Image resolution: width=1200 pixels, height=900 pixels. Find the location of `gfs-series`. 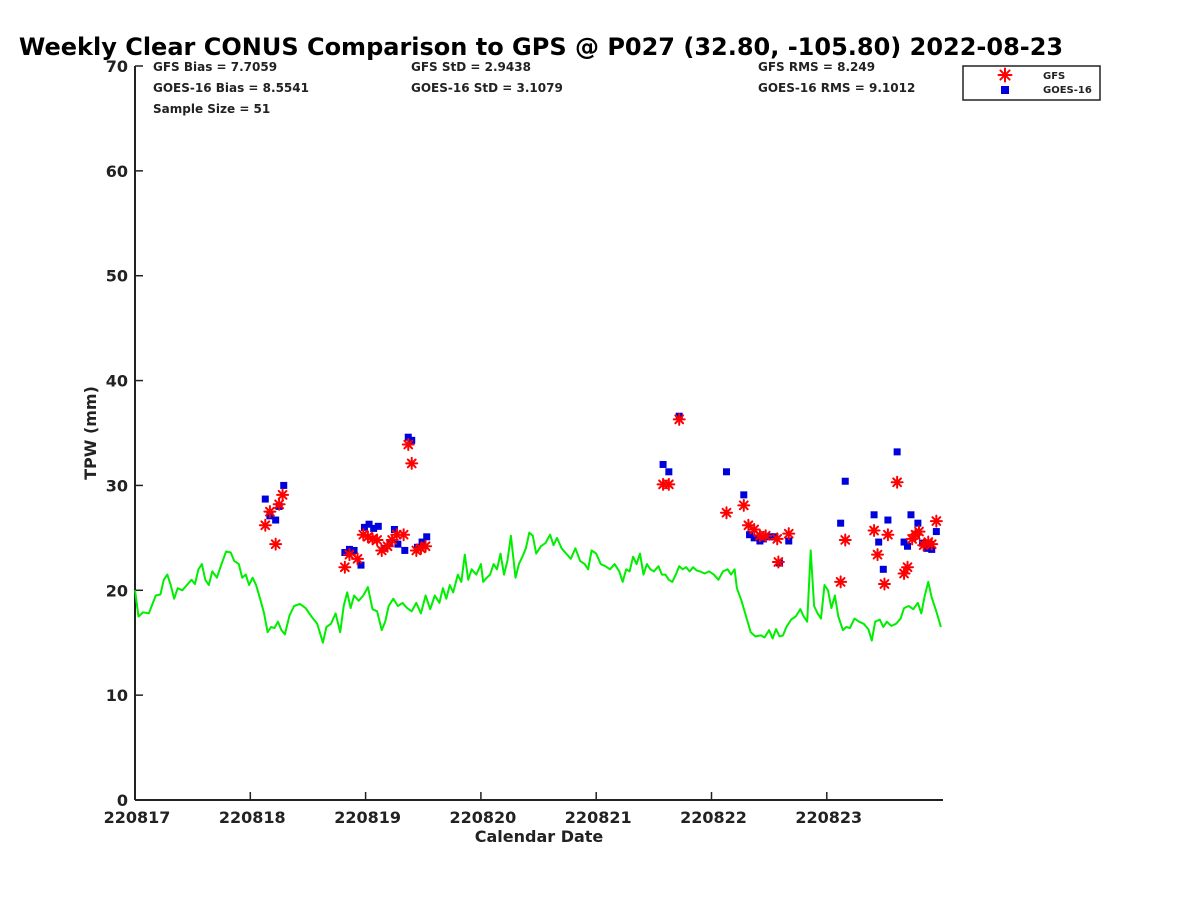

gfs-series is located at coordinates (600, 501).